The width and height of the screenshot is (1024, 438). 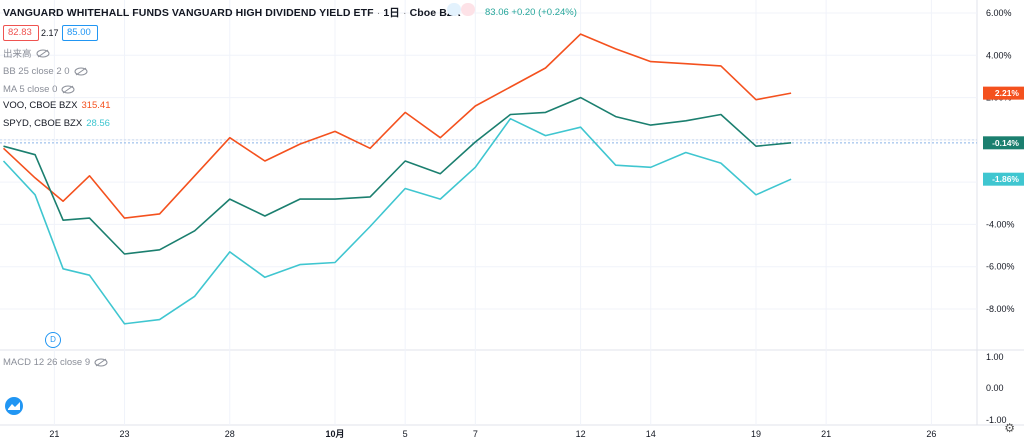 What do you see at coordinates (14, 406) in the screenshot?
I see `tradingview-logo-icon` at bounding box center [14, 406].